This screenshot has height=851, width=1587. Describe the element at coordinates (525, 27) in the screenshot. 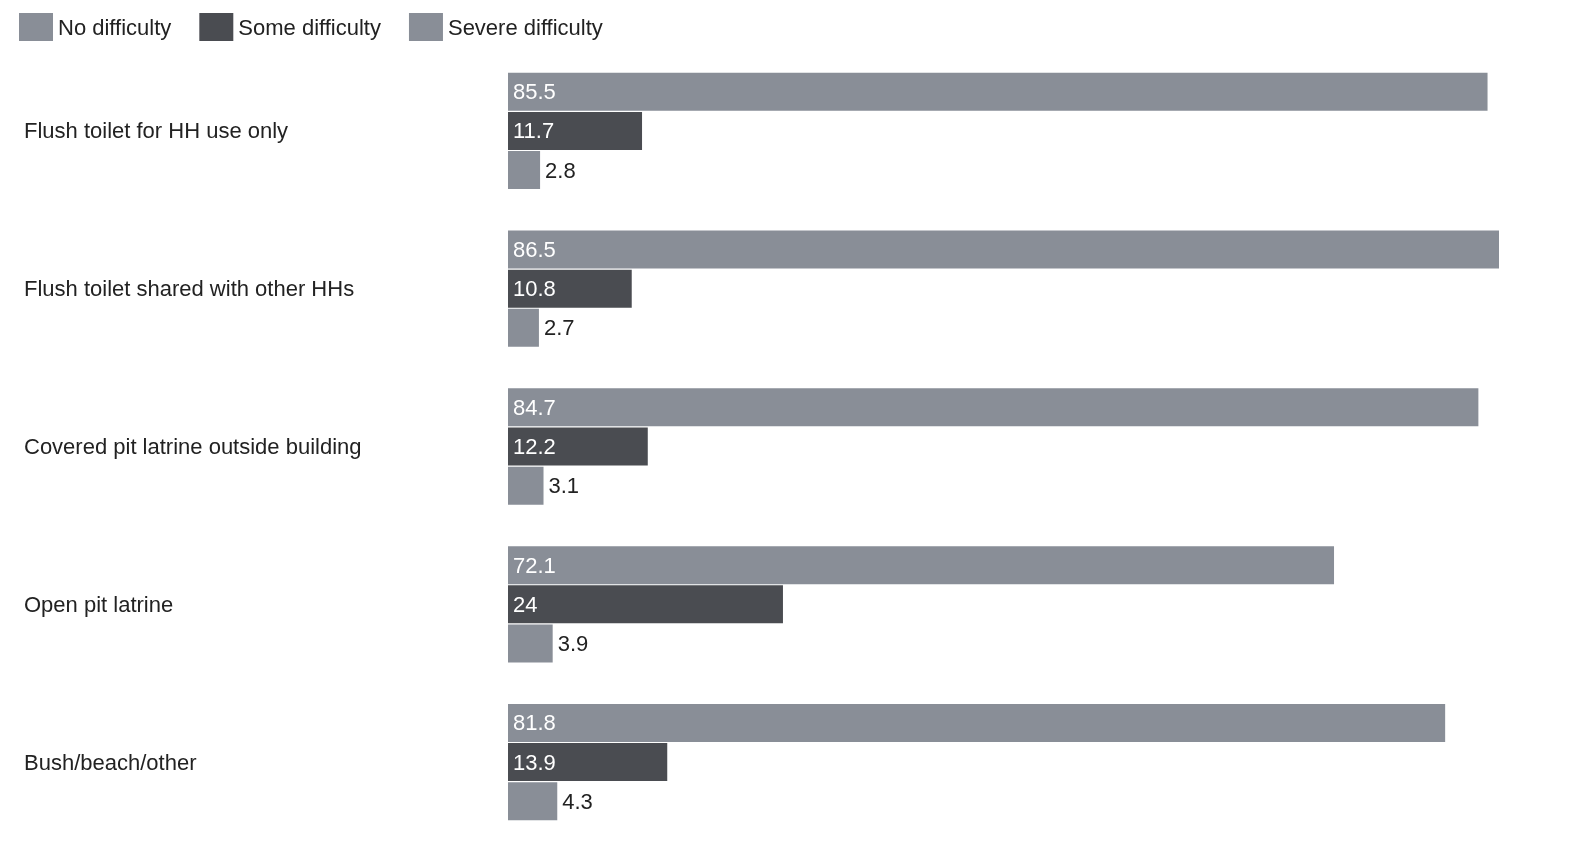

I see `legend-label: Severe difficulty` at that location.